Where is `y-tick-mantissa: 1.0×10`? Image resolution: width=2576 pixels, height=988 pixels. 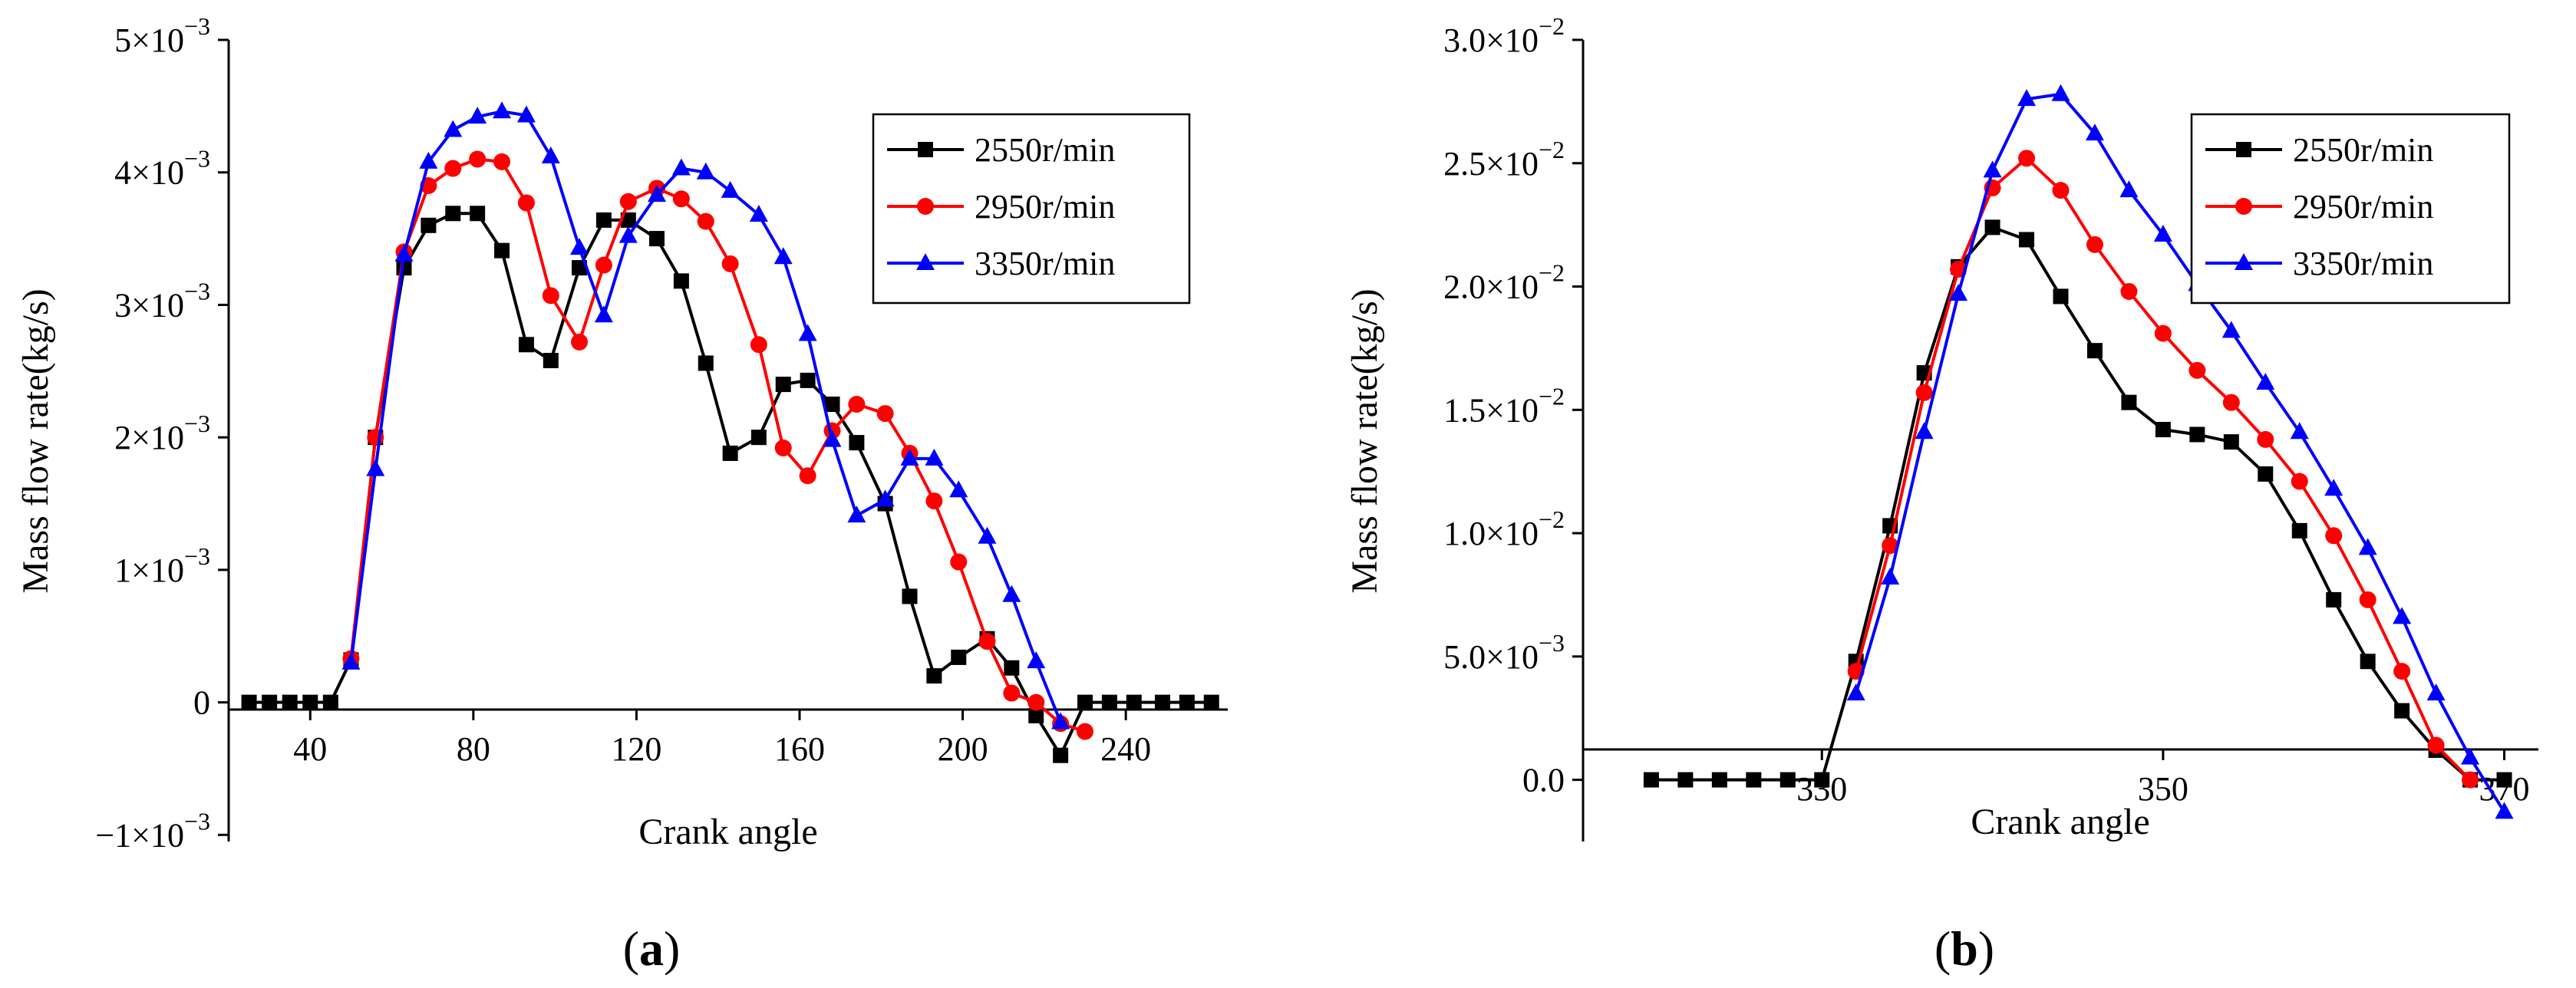
y-tick-mantissa: 1.0×10 is located at coordinates (1491, 533).